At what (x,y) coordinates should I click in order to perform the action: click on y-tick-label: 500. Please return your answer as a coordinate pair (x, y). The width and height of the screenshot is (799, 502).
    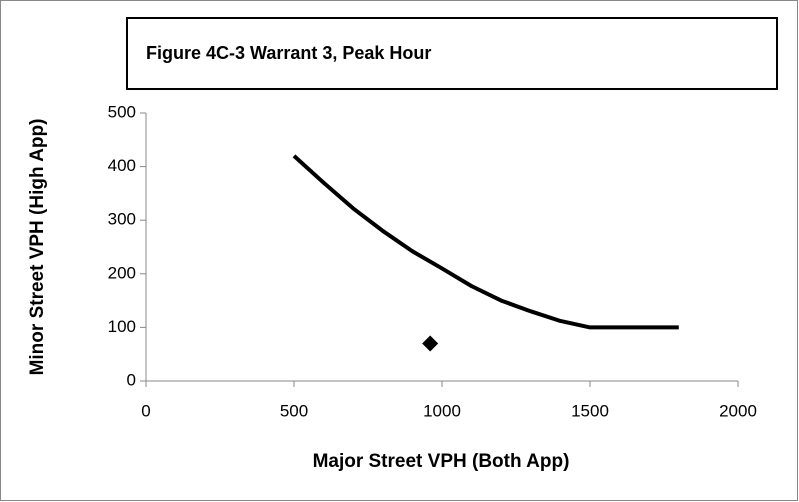
    Looking at the image, I should click on (122, 111).